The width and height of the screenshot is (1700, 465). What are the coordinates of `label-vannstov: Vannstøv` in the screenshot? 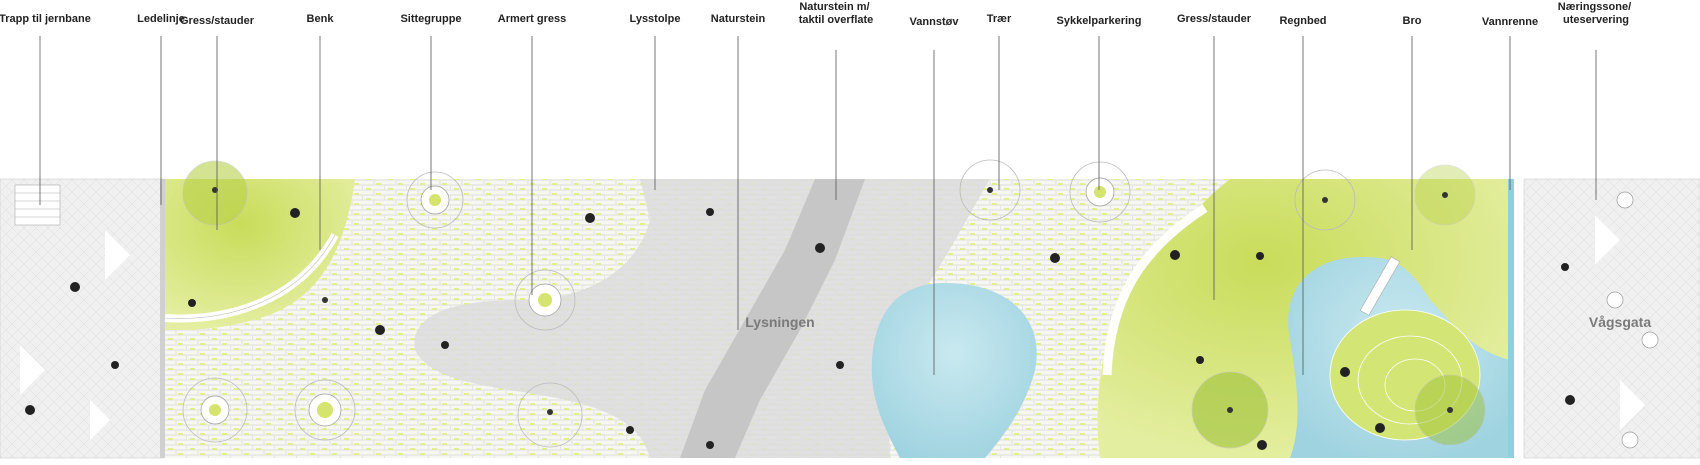 It's located at (935, 22).